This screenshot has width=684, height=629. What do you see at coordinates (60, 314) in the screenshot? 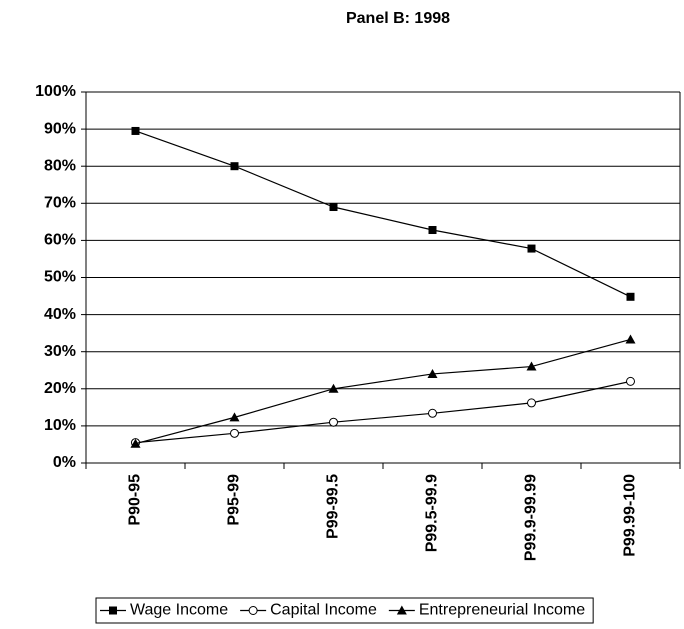
I see `y-tick-label: 40%` at bounding box center [60, 314].